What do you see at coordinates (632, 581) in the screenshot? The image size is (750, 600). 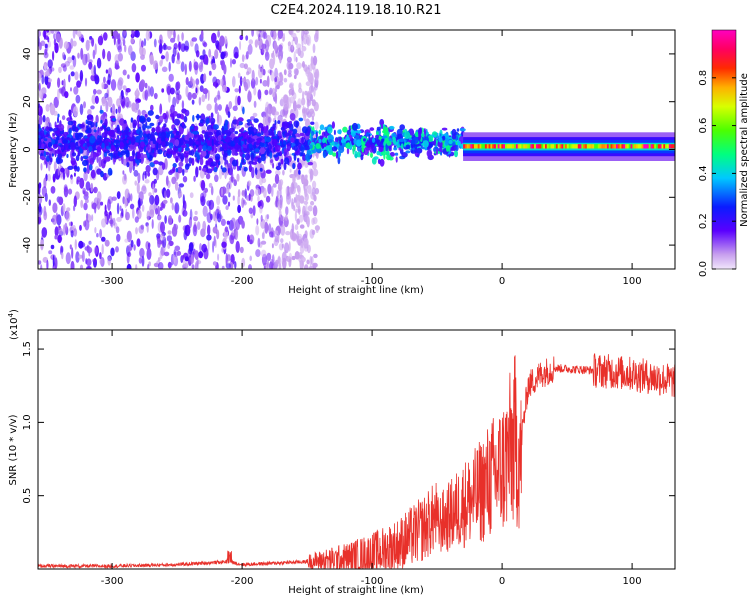 I see `x-tick-label: 100` at bounding box center [632, 581].